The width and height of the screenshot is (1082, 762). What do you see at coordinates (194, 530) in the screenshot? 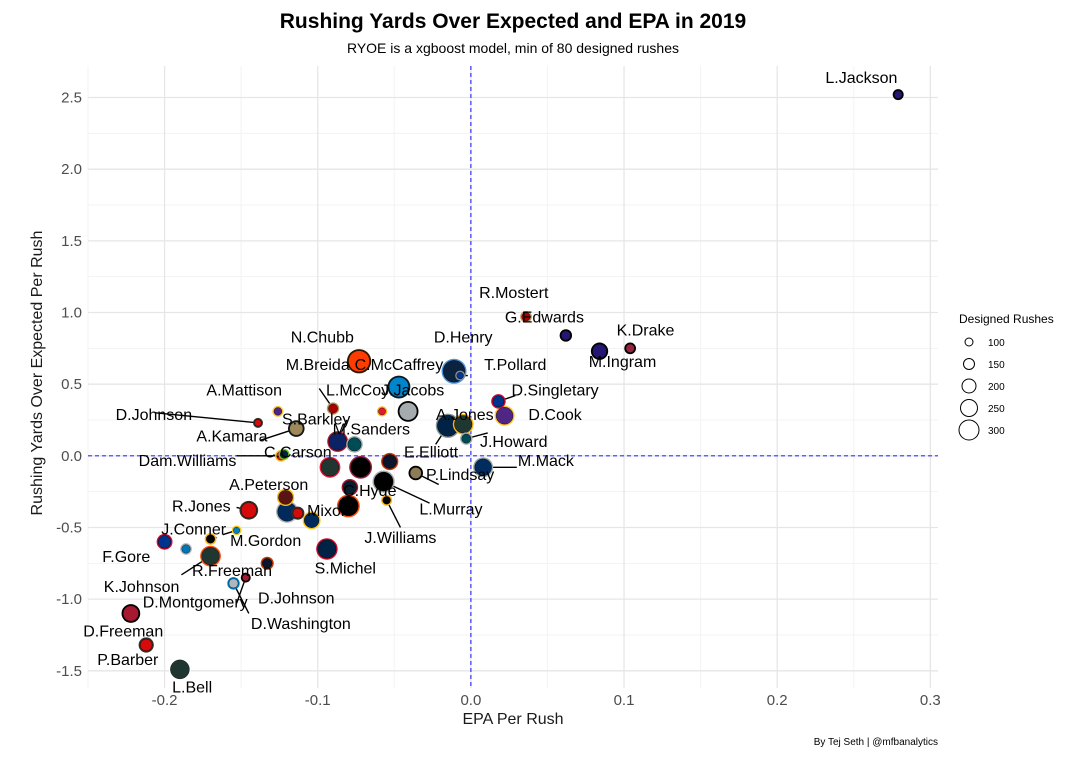
I see `point-label: J.Conner` at bounding box center [194, 530].